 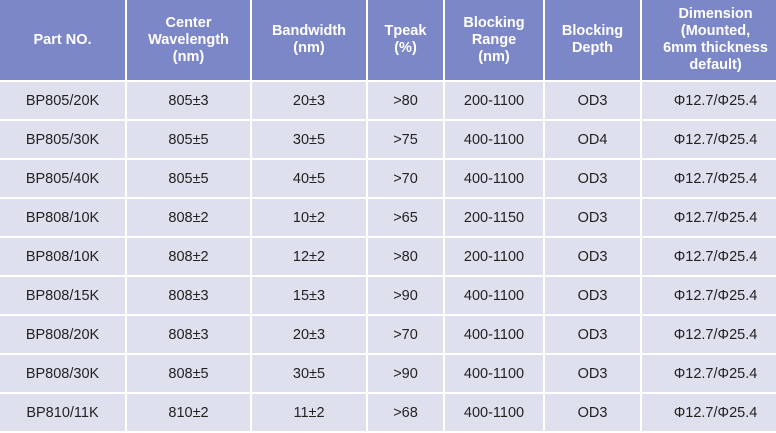 What do you see at coordinates (62, 412) in the screenshot?
I see `cell-part-no: BP810/11K` at bounding box center [62, 412].